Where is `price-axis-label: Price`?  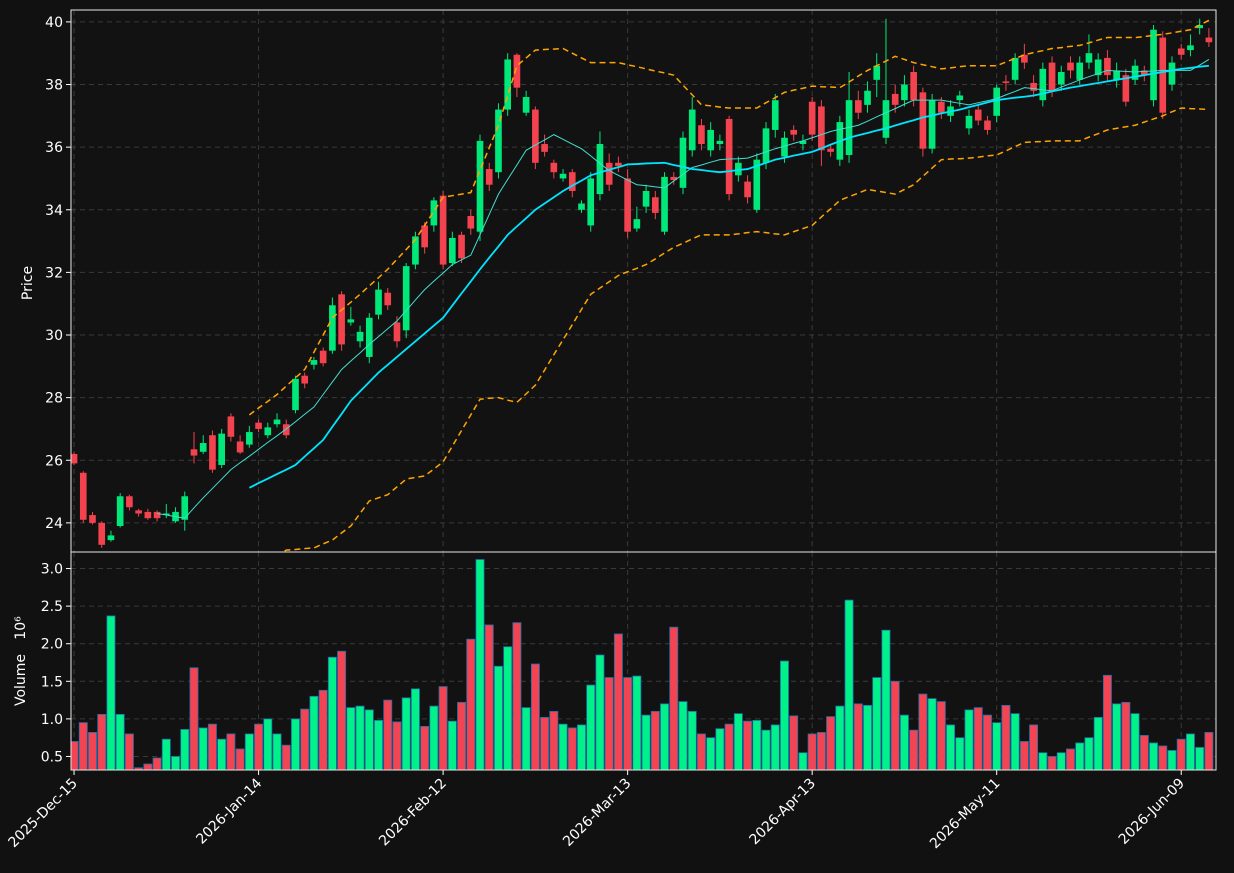
price-axis-label: Price is located at coordinates (28, 283).